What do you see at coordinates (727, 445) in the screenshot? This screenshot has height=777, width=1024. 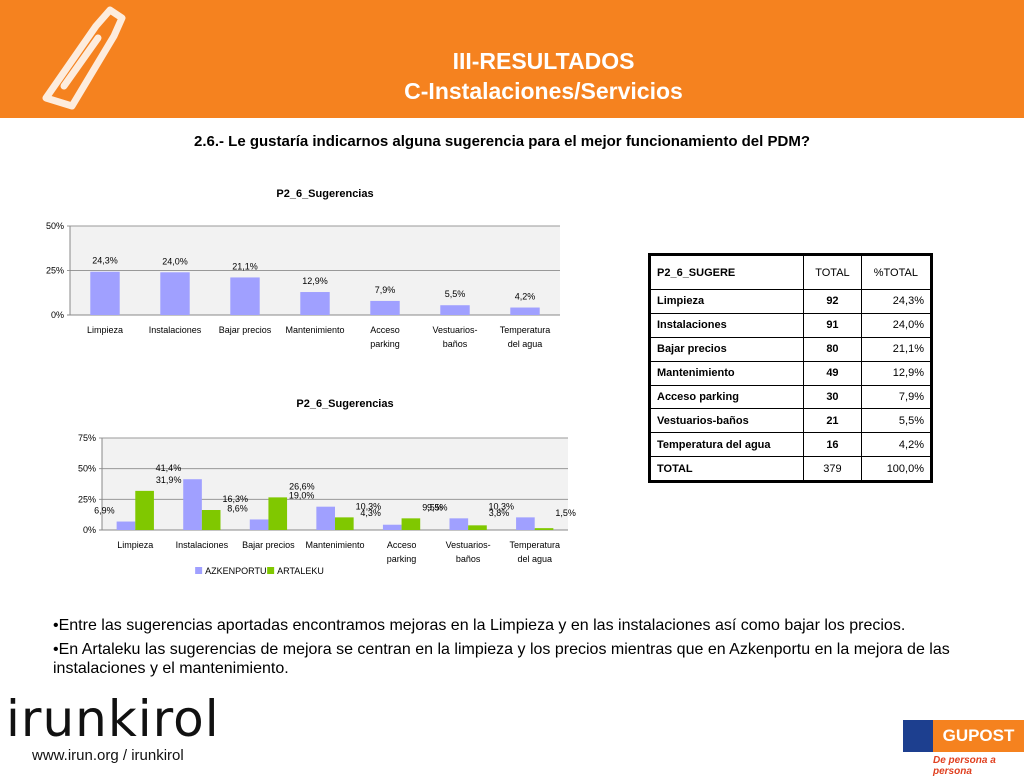 I see `table-cell: Temperatura del agua` at bounding box center [727, 445].